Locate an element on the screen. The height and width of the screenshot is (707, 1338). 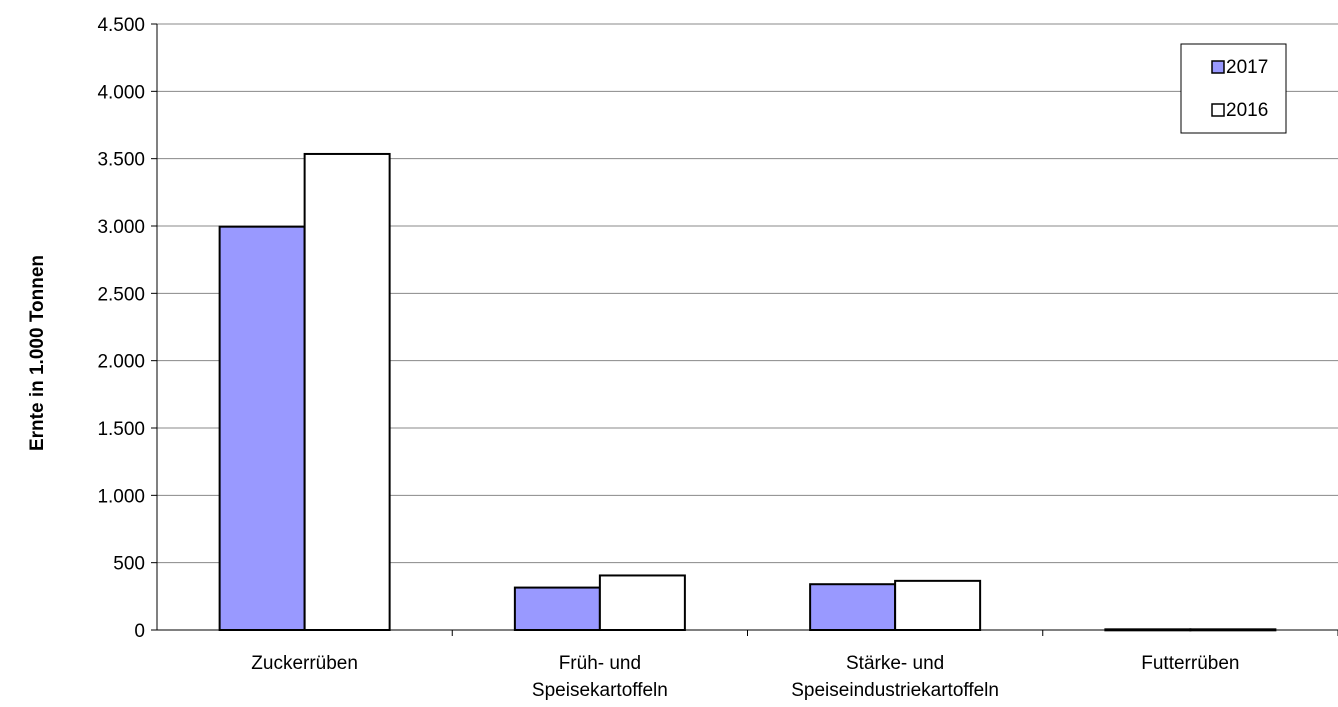
legend-box is located at coordinates (1233, 88).